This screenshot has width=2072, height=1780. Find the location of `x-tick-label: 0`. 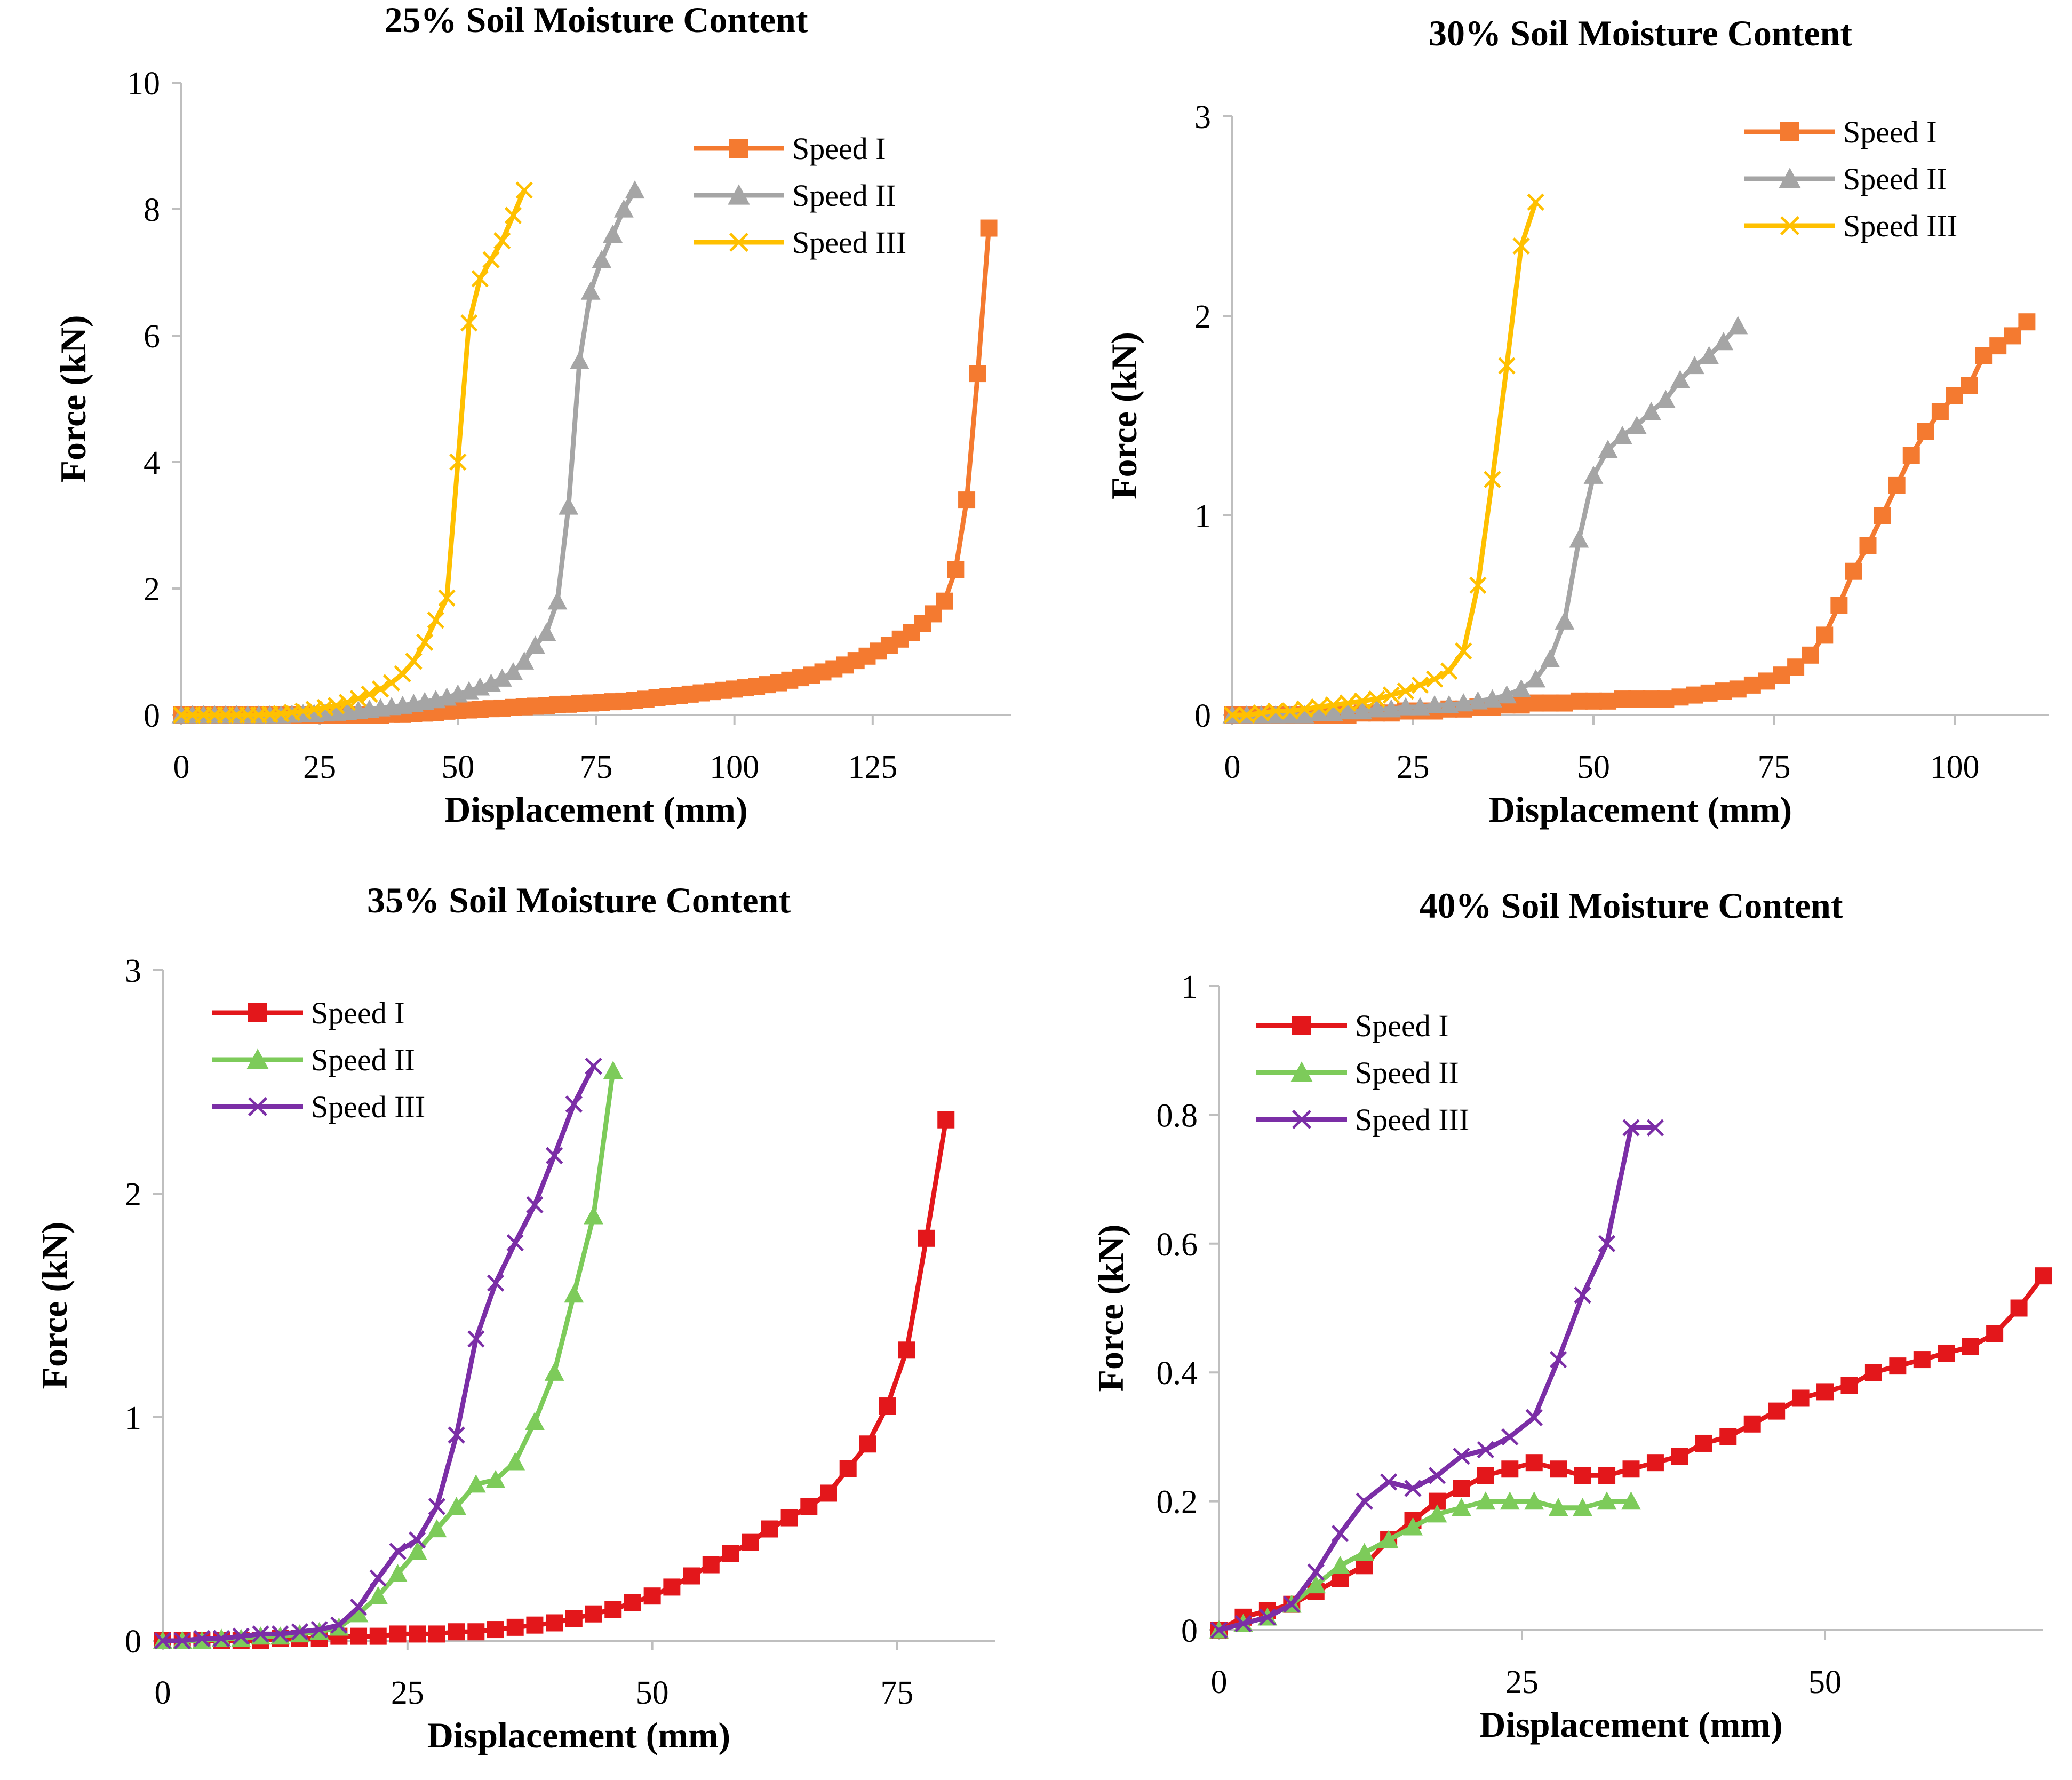

x-tick-label: 0 is located at coordinates (1232, 767).